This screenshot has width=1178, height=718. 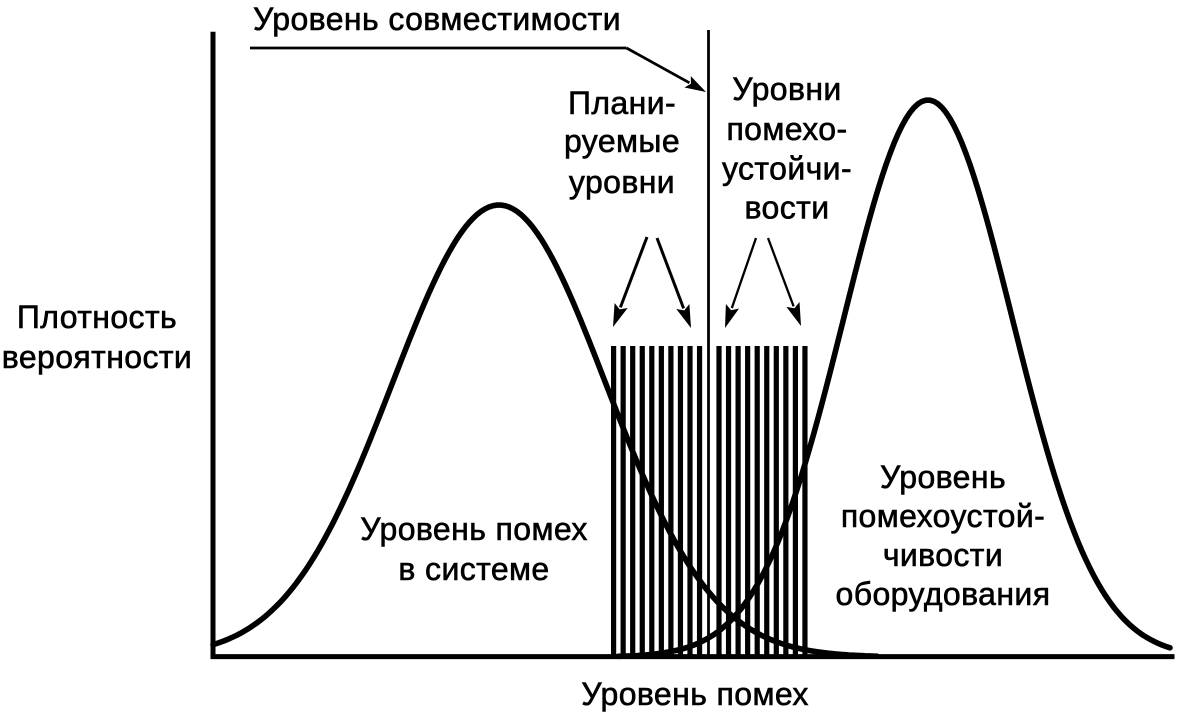 What do you see at coordinates (437, 19) in the screenshot?
I see `svg-text: Уровень совместимости` at bounding box center [437, 19].